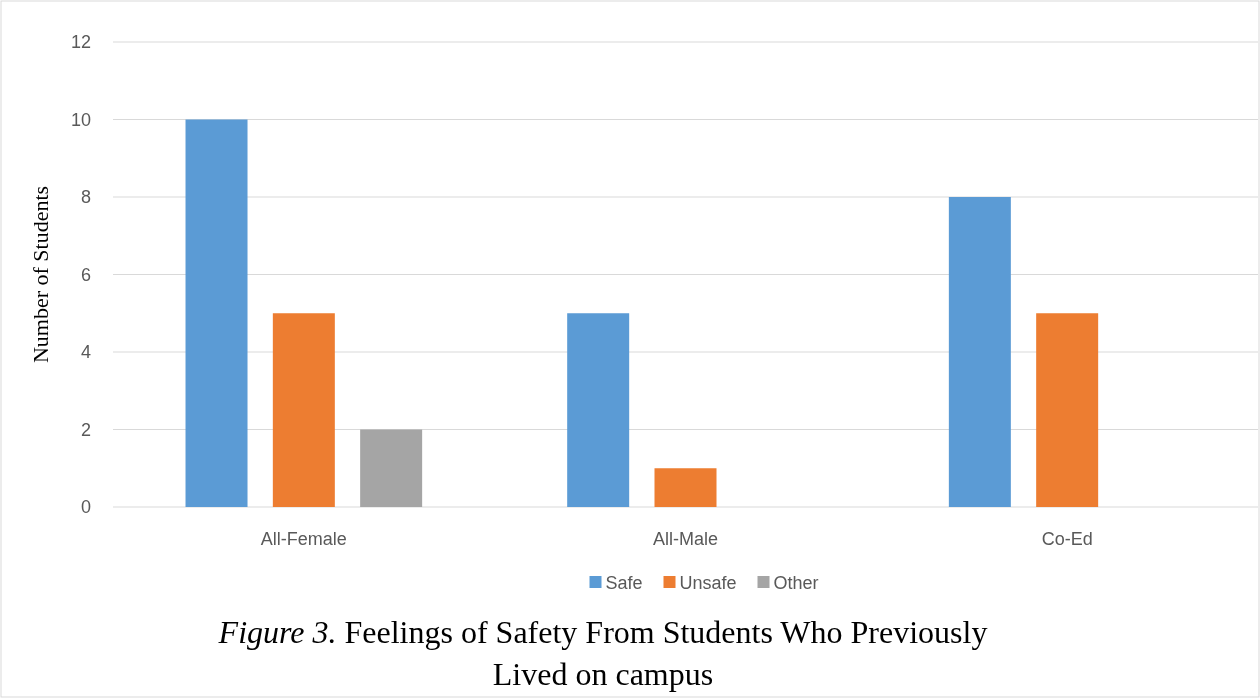 Image resolution: width=1260 pixels, height=698 pixels. What do you see at coordinates (85, 352) in the screenshot?
I see `y-tick-label: 4` at bounding box center [85, 352].